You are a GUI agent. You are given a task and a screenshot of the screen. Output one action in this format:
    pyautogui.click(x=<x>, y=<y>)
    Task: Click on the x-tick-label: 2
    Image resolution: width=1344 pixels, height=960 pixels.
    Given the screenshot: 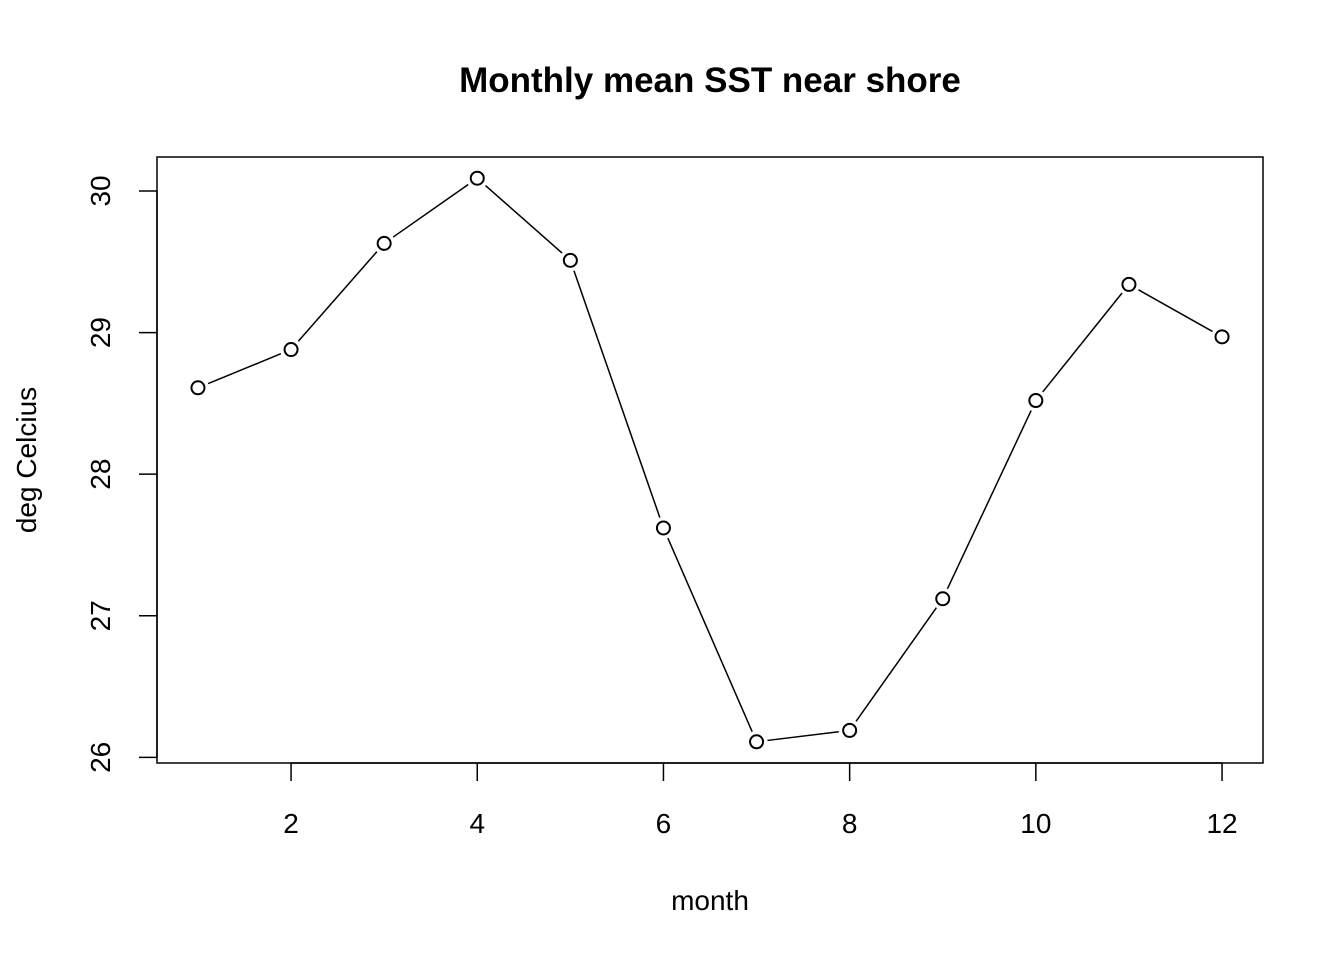 What is the action you would take?
    pyautogui.click(x=291, y=823)
    